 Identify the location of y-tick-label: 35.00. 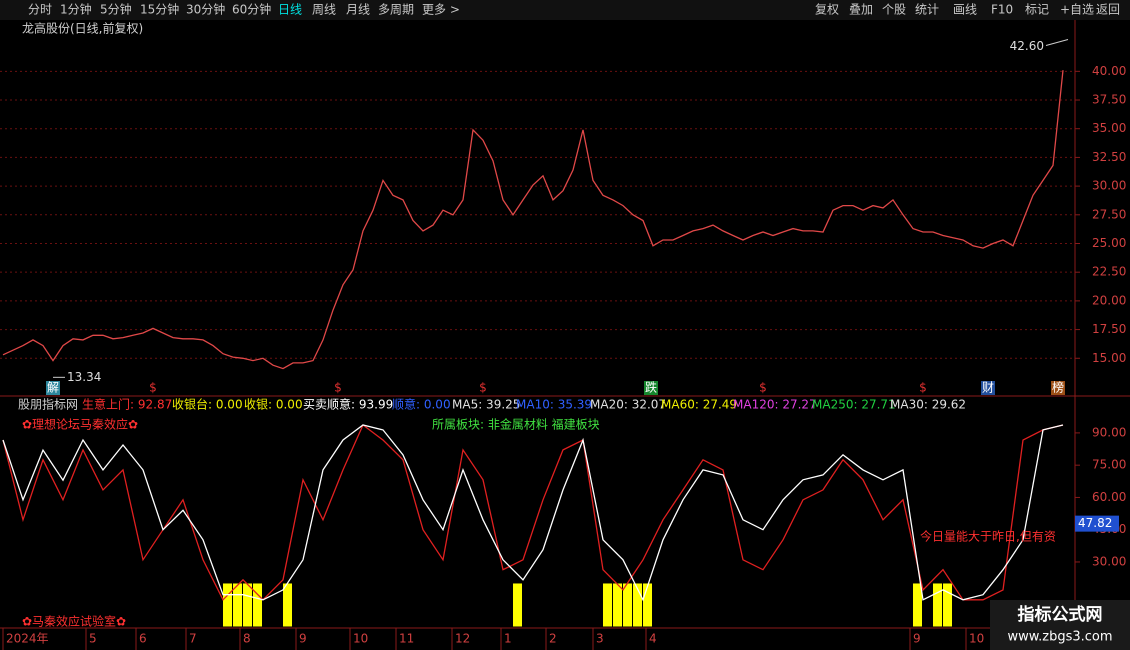
(1109, 128).